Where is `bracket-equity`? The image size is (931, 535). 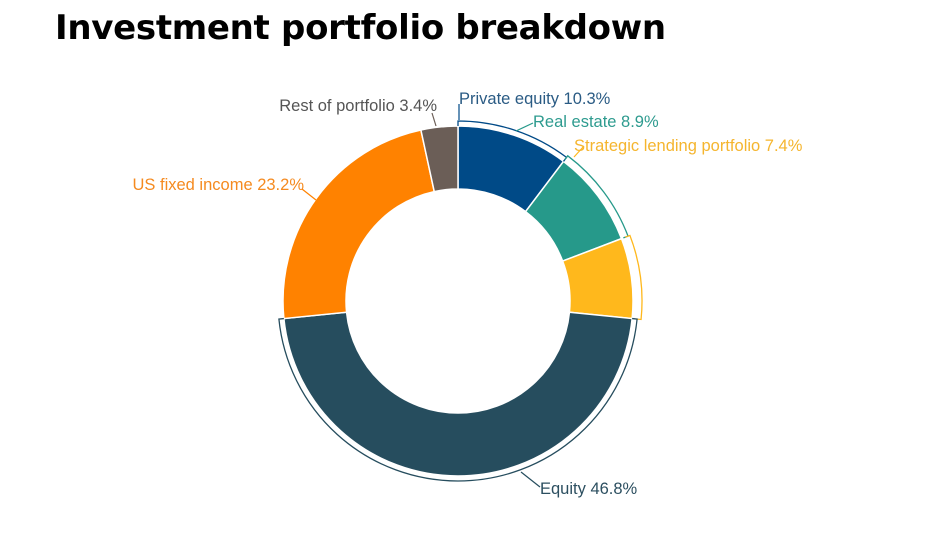 bracket-equity is located at coordinates (458, 399).